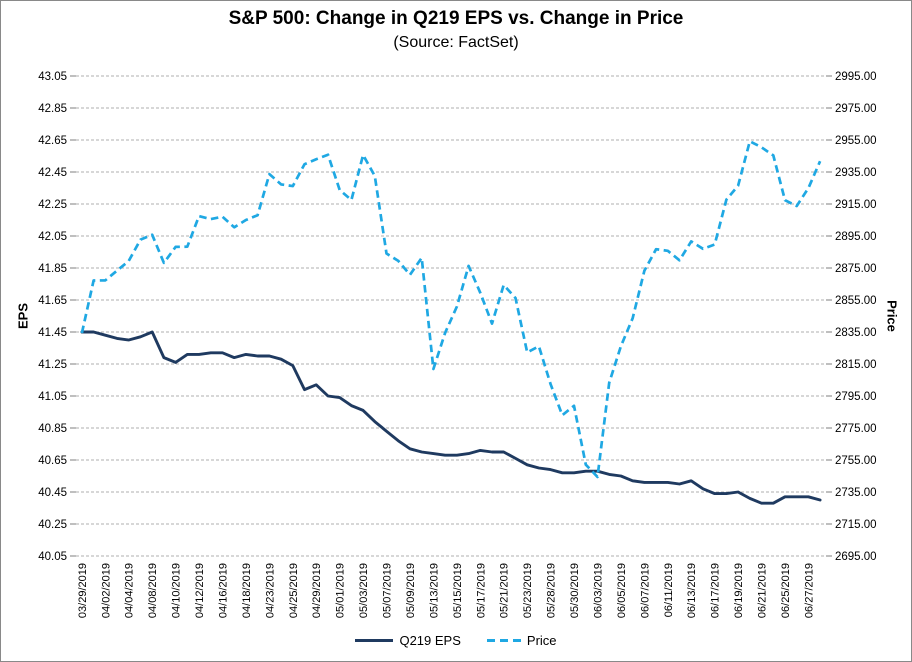 This screenshot has height=662, width=912. What do you see at coordinates (130, 590) in the screenshot?
I see `x-axis-tick-label: 04/04/2019` at bounding box center [130, 590].